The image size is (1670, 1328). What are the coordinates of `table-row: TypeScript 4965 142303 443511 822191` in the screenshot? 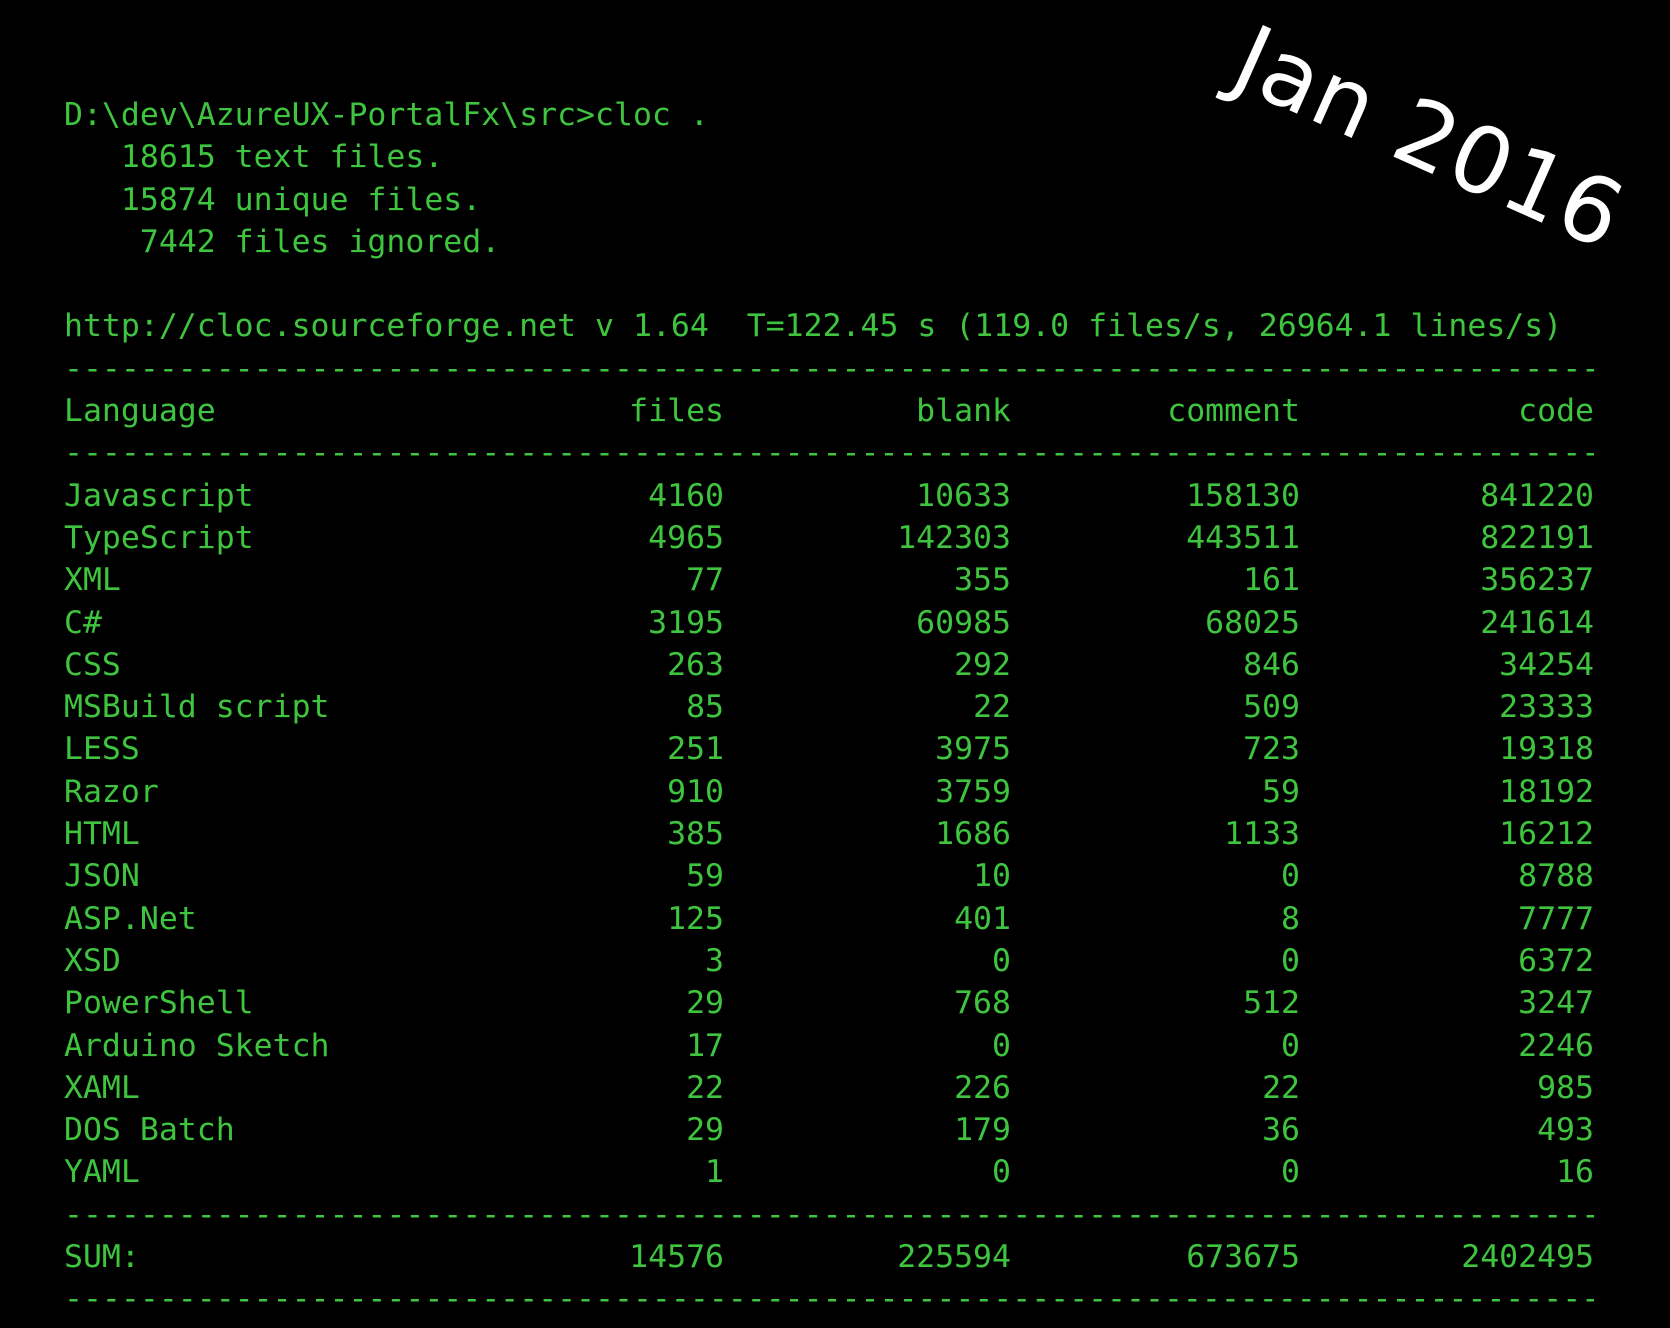 It's located at (829, 538).